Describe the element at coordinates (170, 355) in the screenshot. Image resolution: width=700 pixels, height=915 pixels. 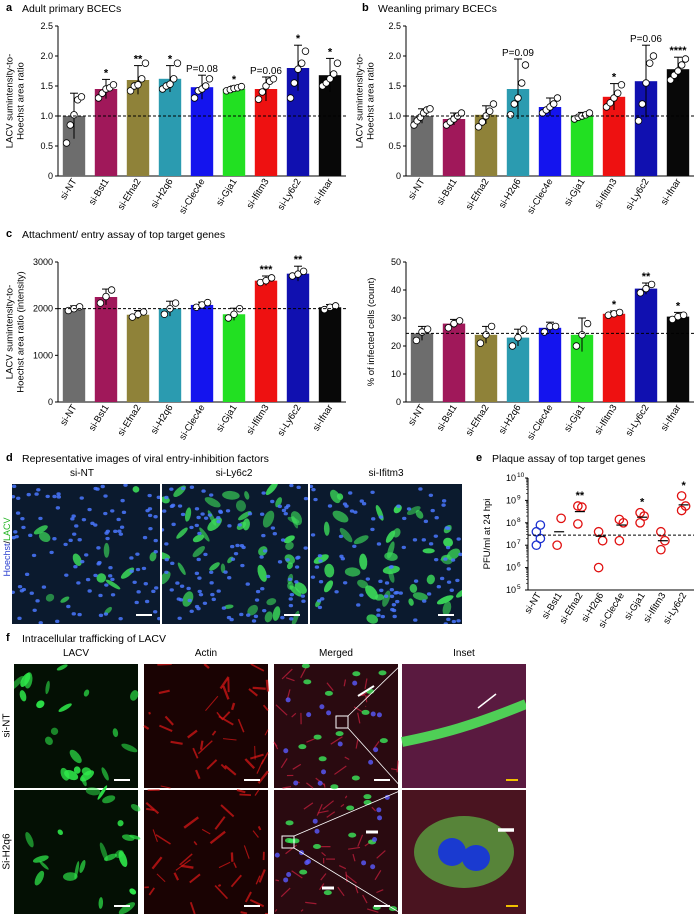
I see `bar-si-H2q6` at that location.